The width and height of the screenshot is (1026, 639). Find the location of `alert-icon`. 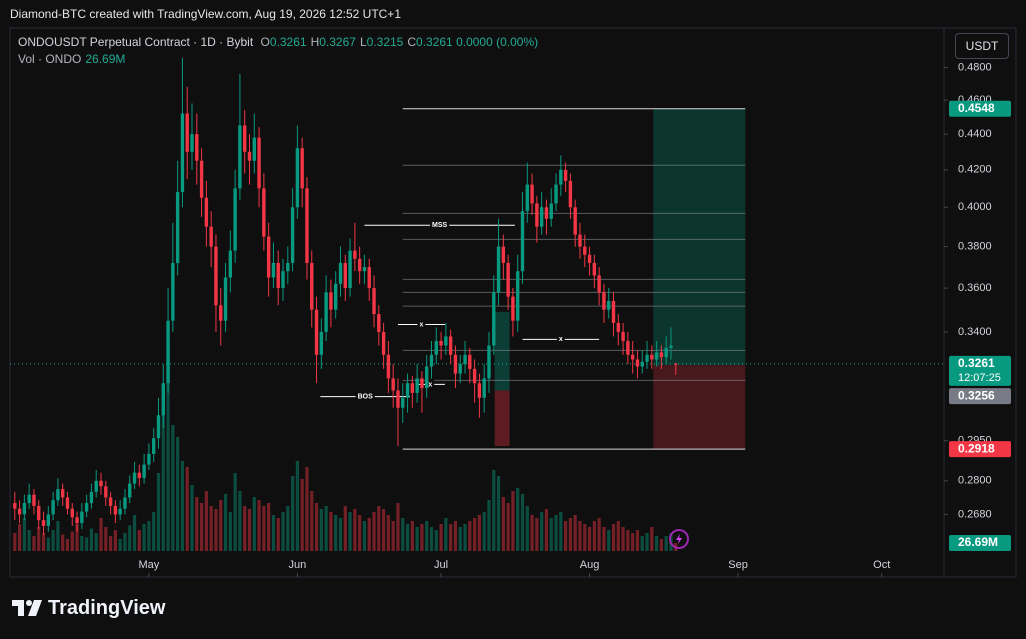

alert-icon is located at coordinates (679, 539).